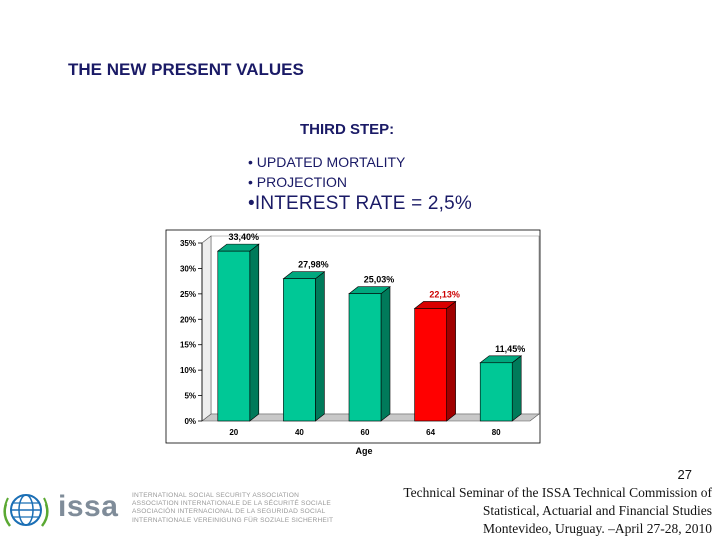 The image size is (720, 540). I want to click on x-tick-label: 60, so click(365, 432).